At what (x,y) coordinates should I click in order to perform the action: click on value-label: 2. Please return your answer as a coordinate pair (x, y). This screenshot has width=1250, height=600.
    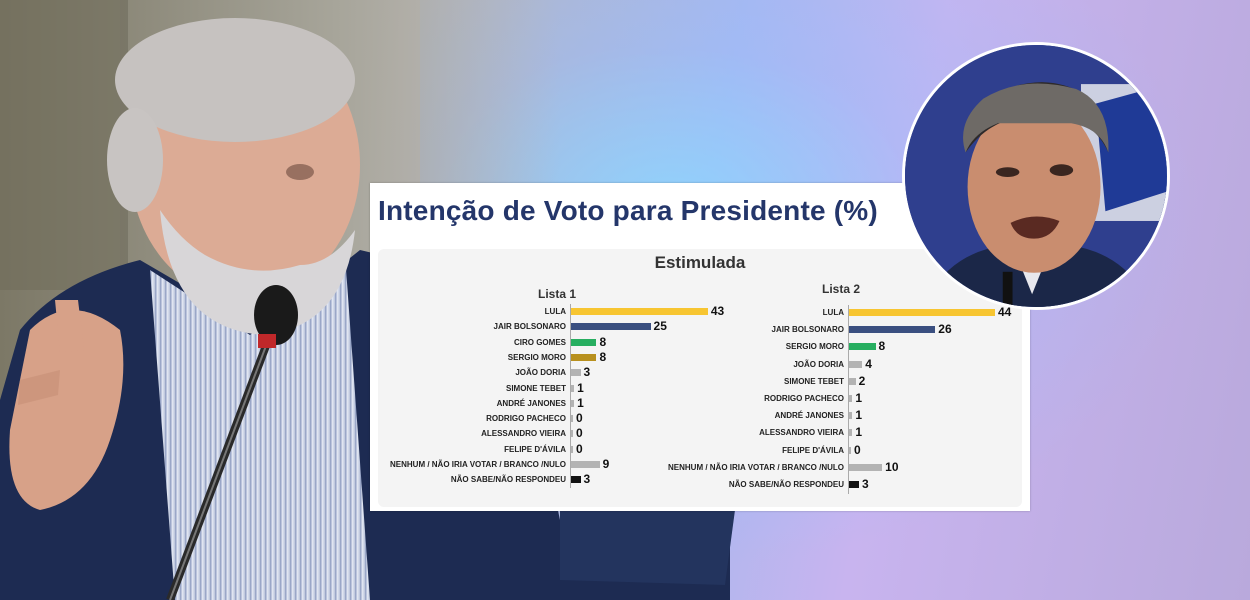
    Looking at the image, I should click on (862, 380).